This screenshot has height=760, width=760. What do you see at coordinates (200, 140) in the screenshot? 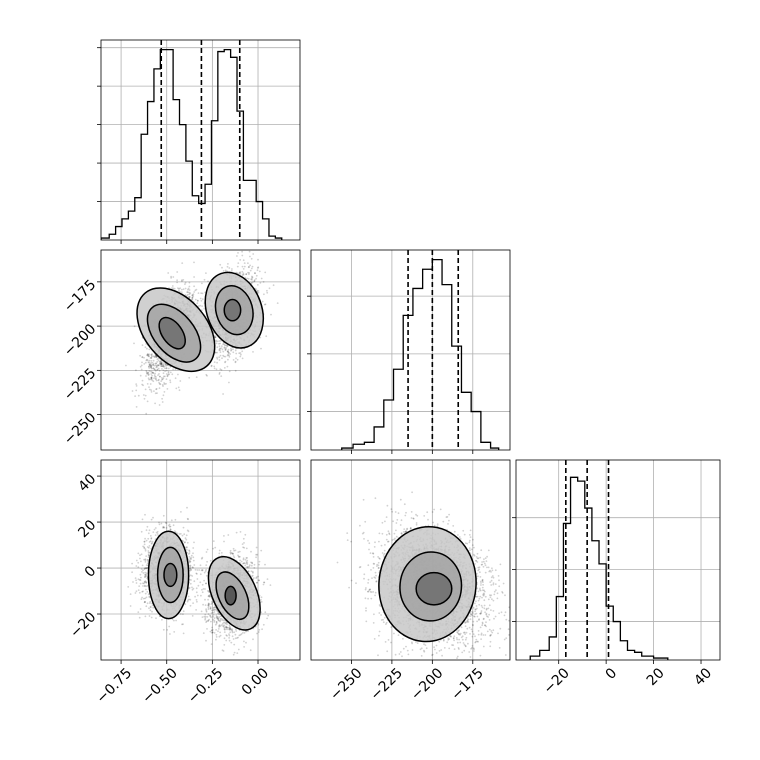
I see `panel-frame` at bounding box center [200, 140].